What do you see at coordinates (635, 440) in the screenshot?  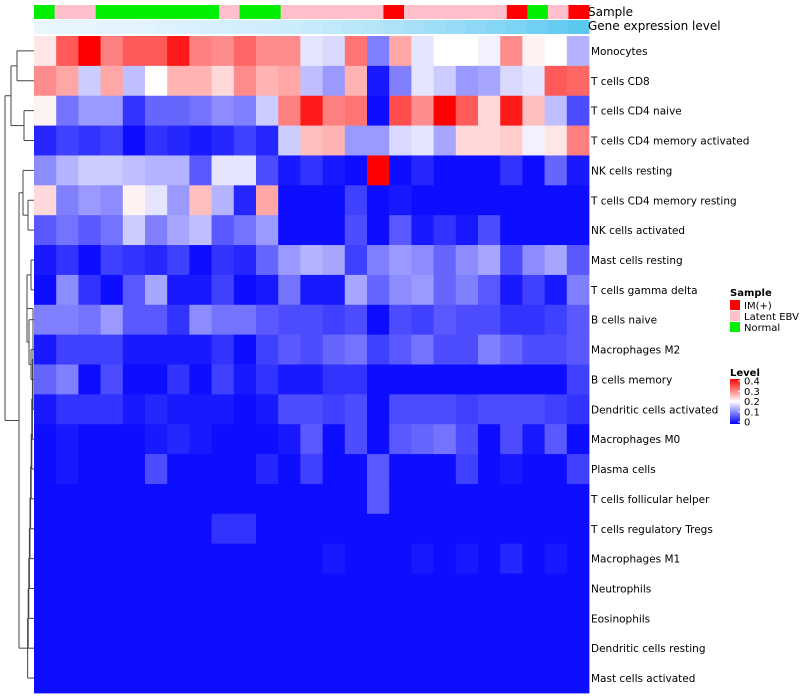 I see `row-label: Macrophages M0` at bounding box center [635, 440].